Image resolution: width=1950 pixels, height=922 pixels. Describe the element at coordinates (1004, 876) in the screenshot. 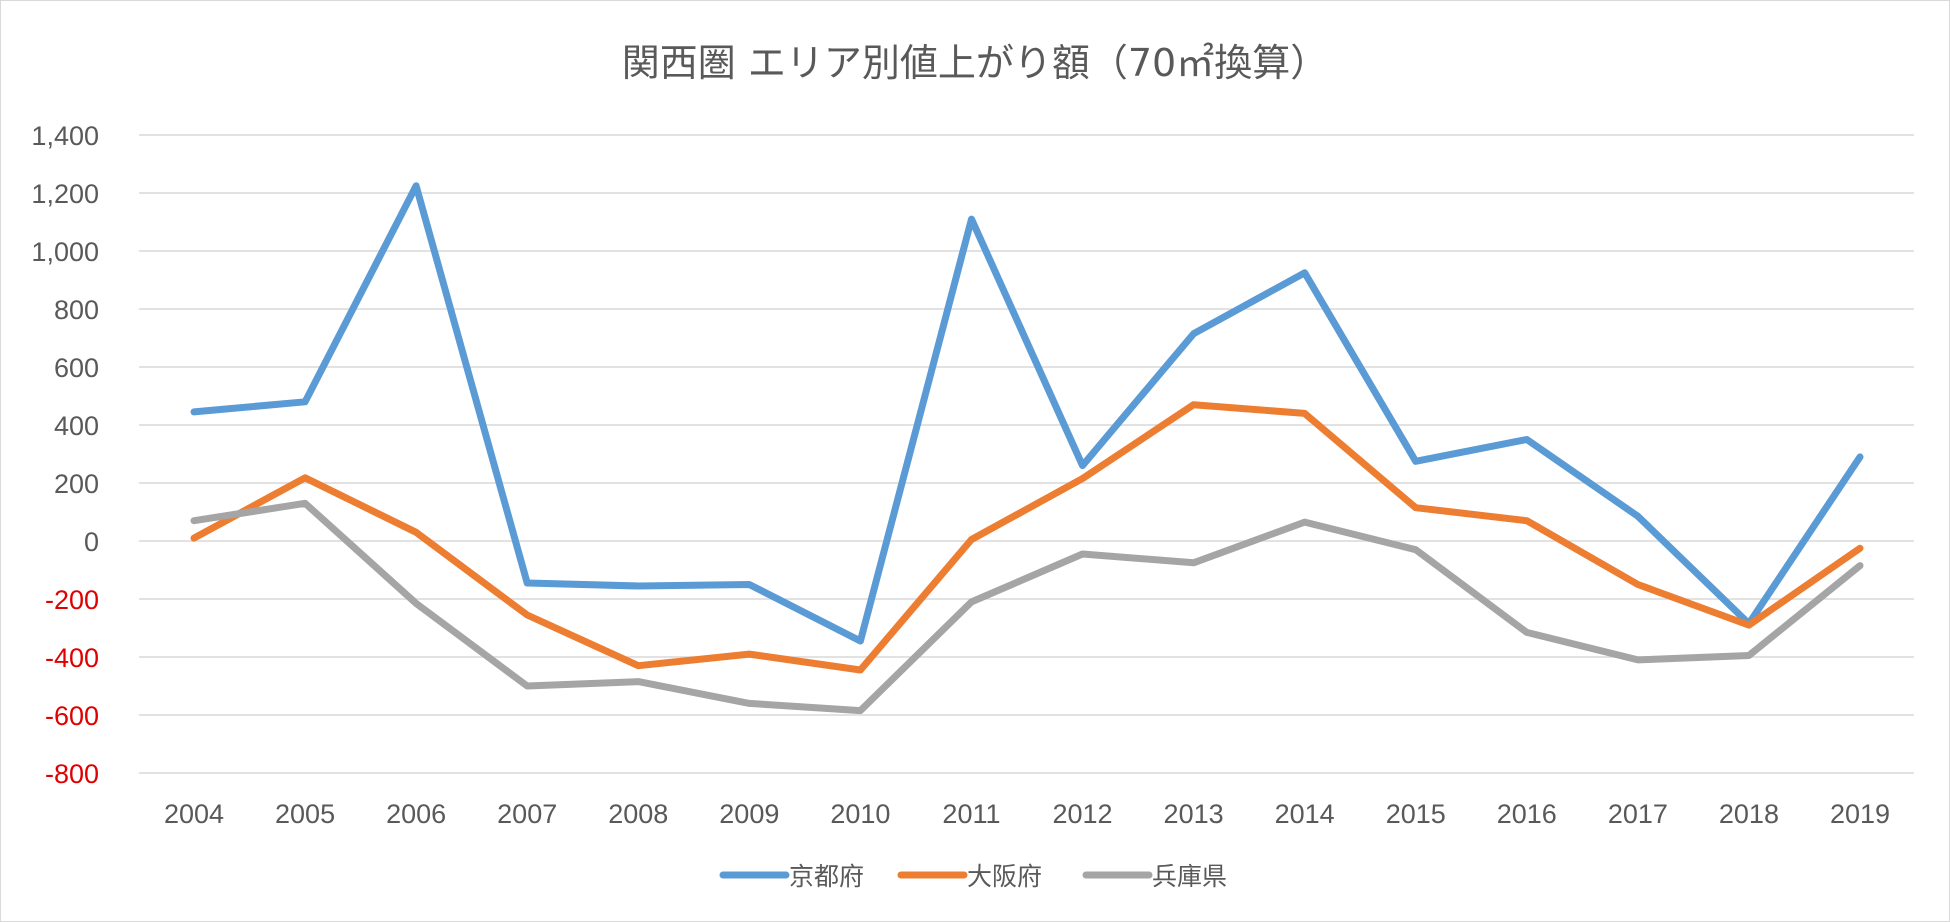

I see `legend-label: 大阪府` at that location.